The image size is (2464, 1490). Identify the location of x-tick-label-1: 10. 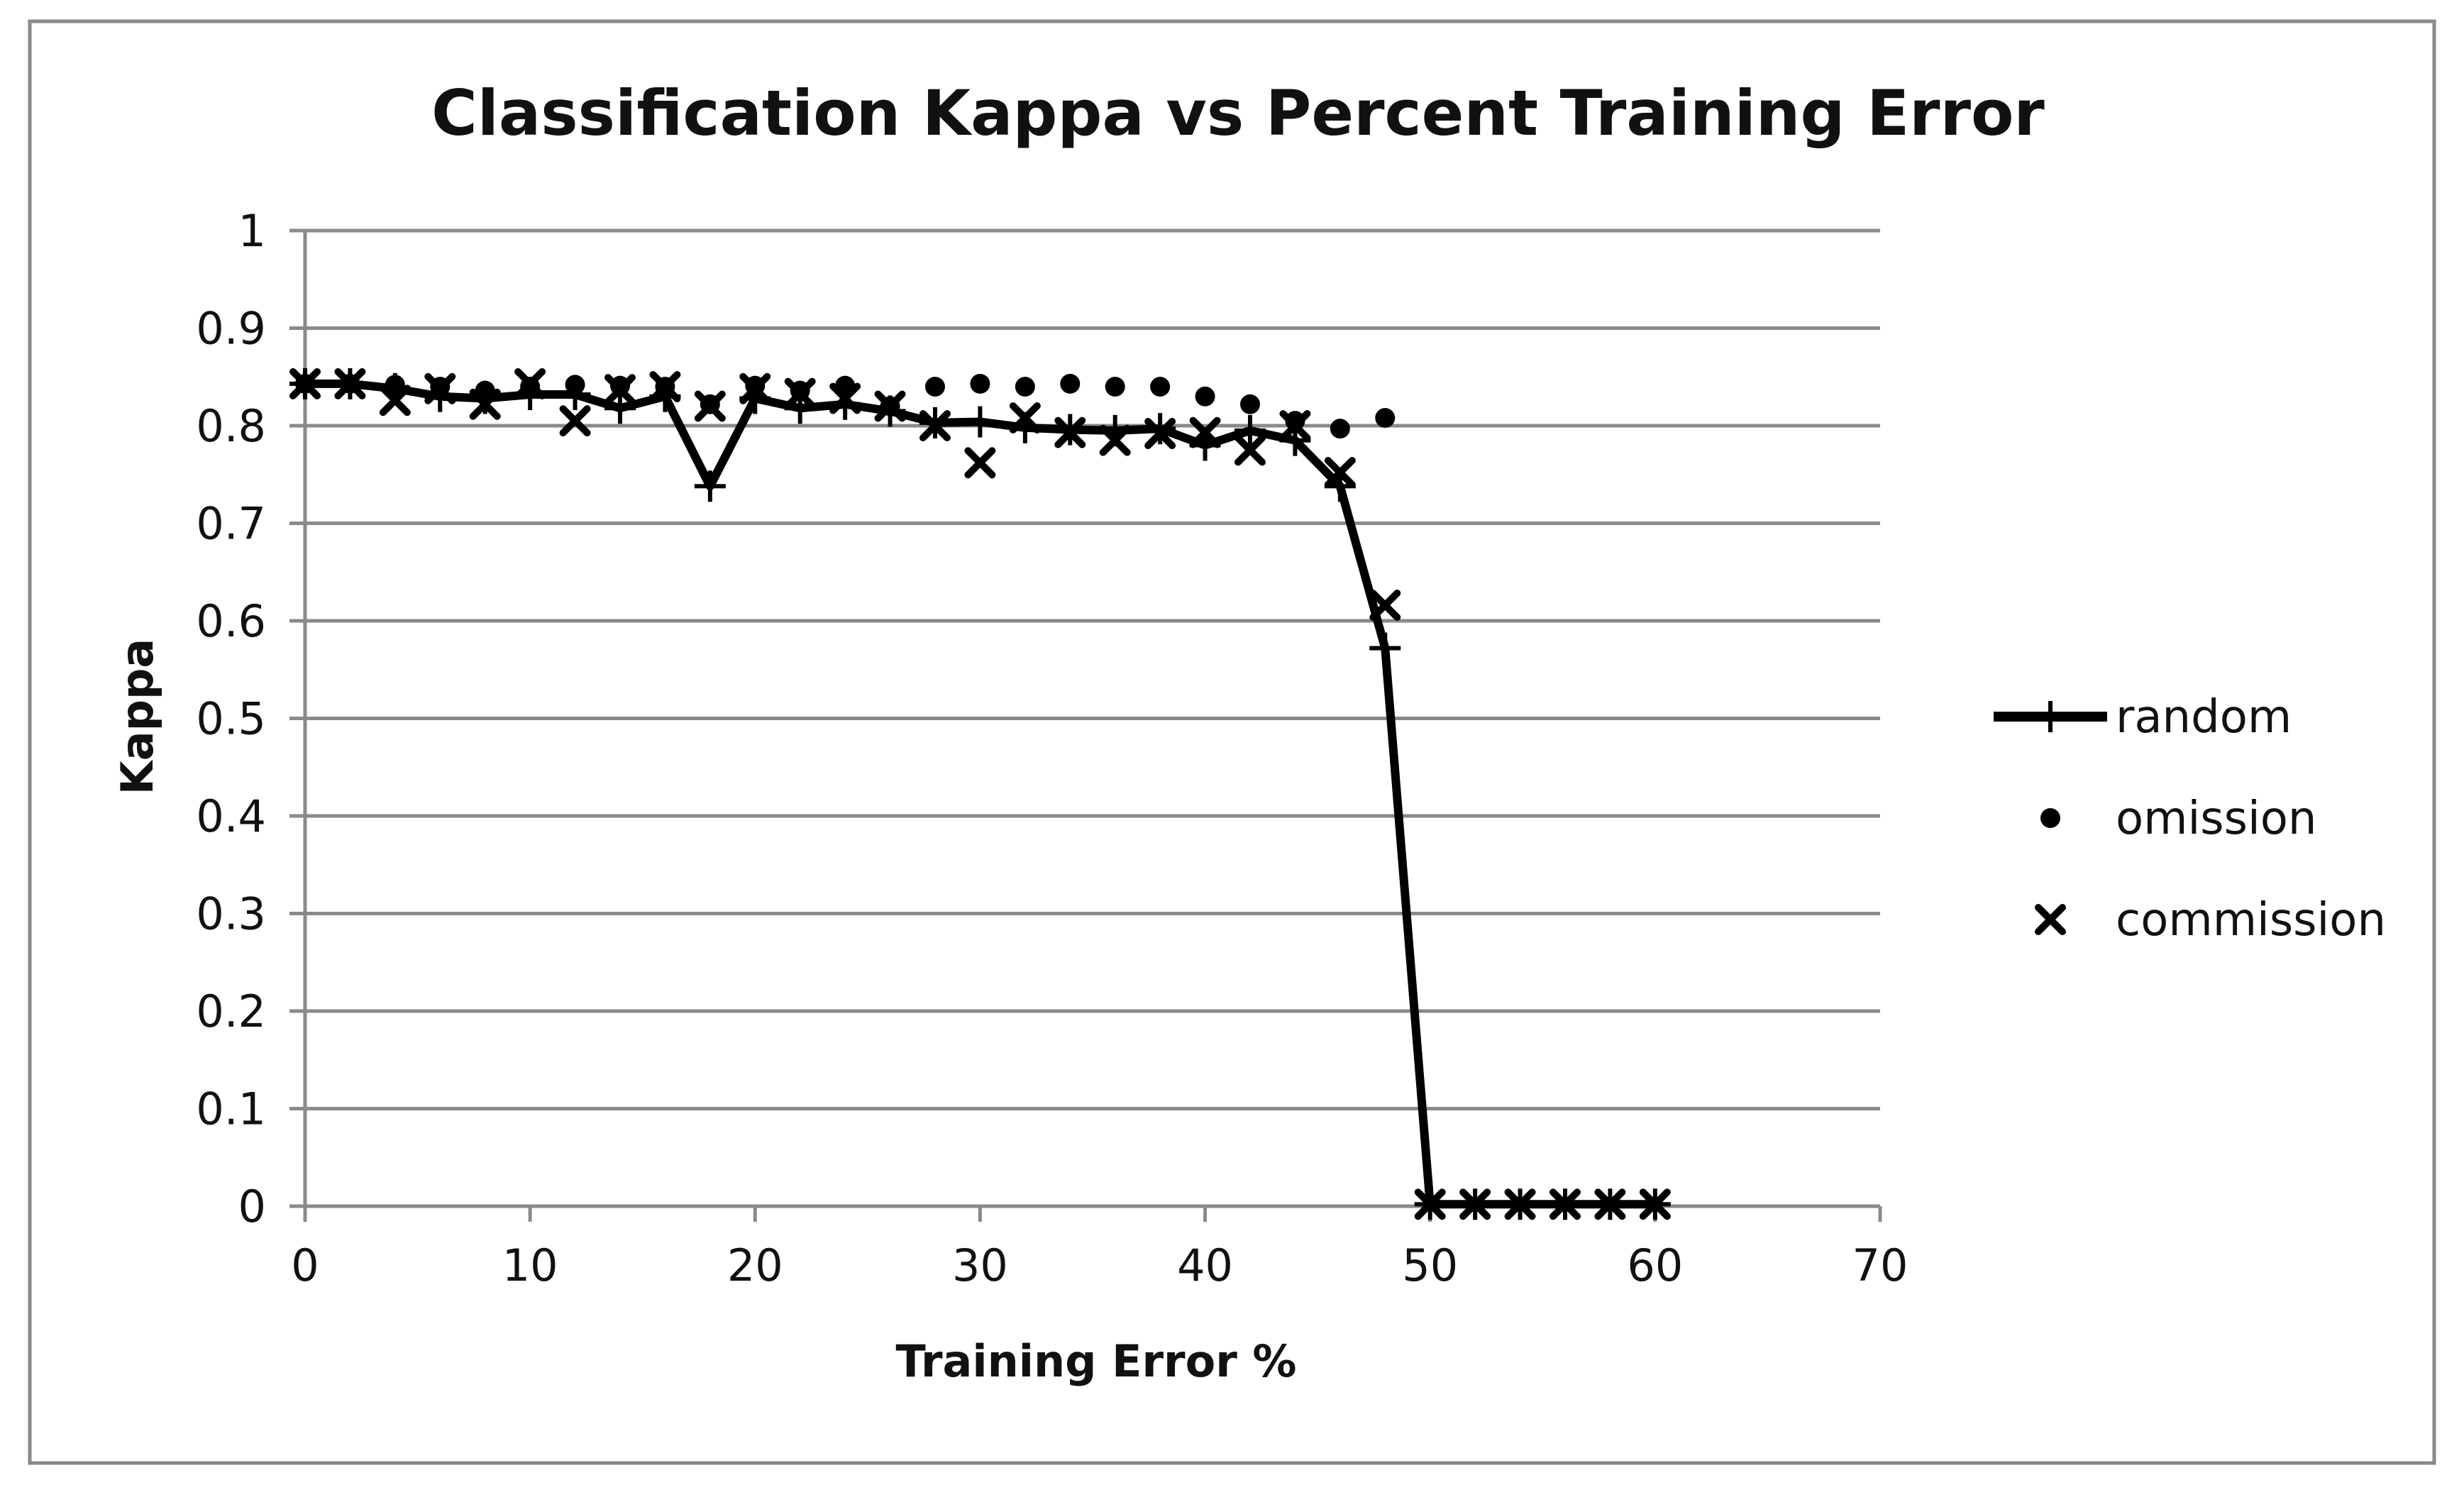
(530, 1265).